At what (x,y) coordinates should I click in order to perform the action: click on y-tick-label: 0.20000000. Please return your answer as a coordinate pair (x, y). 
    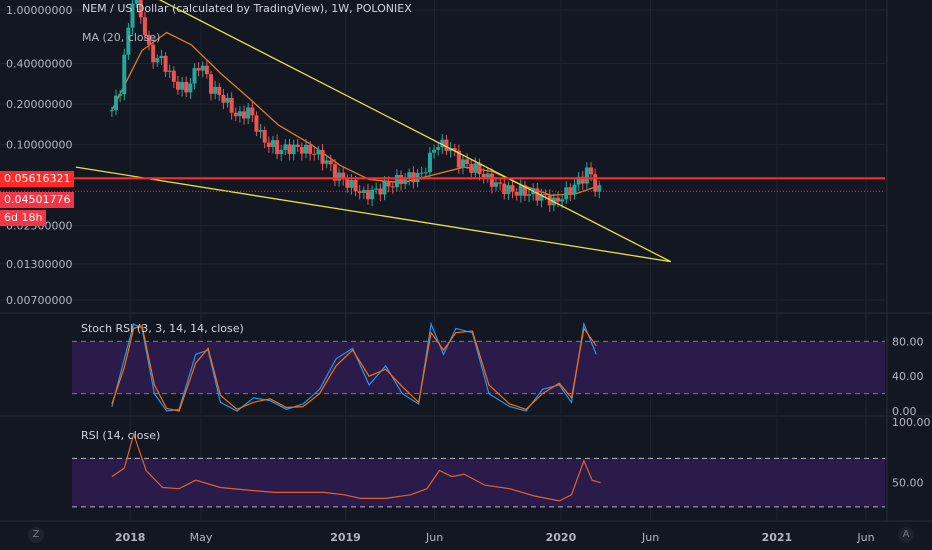
    Looking at the image, I should click on (39, 104).